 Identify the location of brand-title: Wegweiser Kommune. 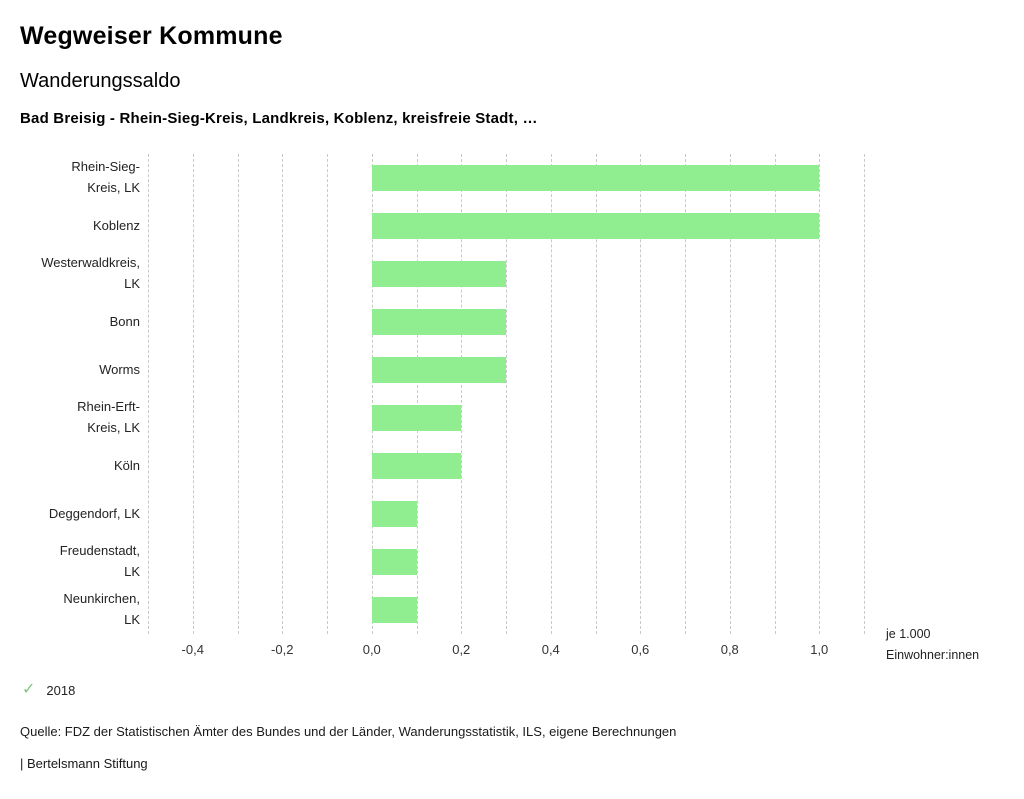
(151, 36).